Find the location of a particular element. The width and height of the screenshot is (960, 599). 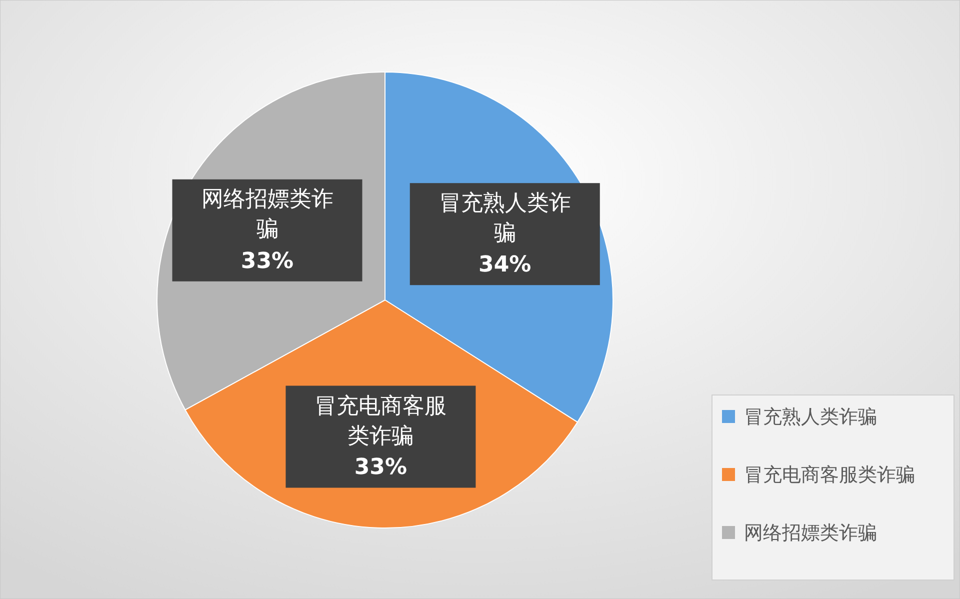

slice-label: 冒充熟人类诈骗 is located at coordinates (505, 219).